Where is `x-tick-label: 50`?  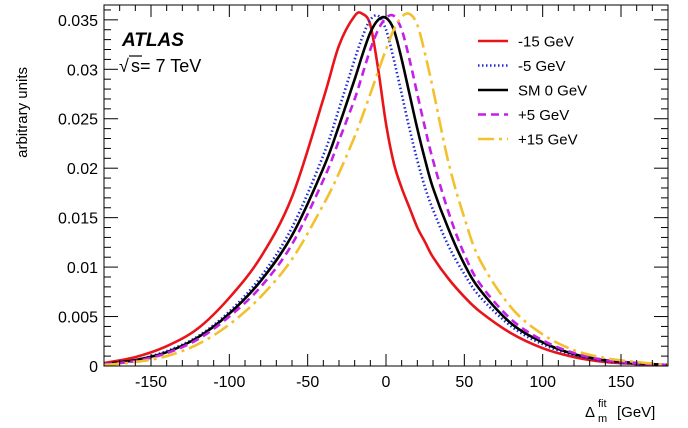 x-tick-label: 50 is located at coordinates (464, 382).